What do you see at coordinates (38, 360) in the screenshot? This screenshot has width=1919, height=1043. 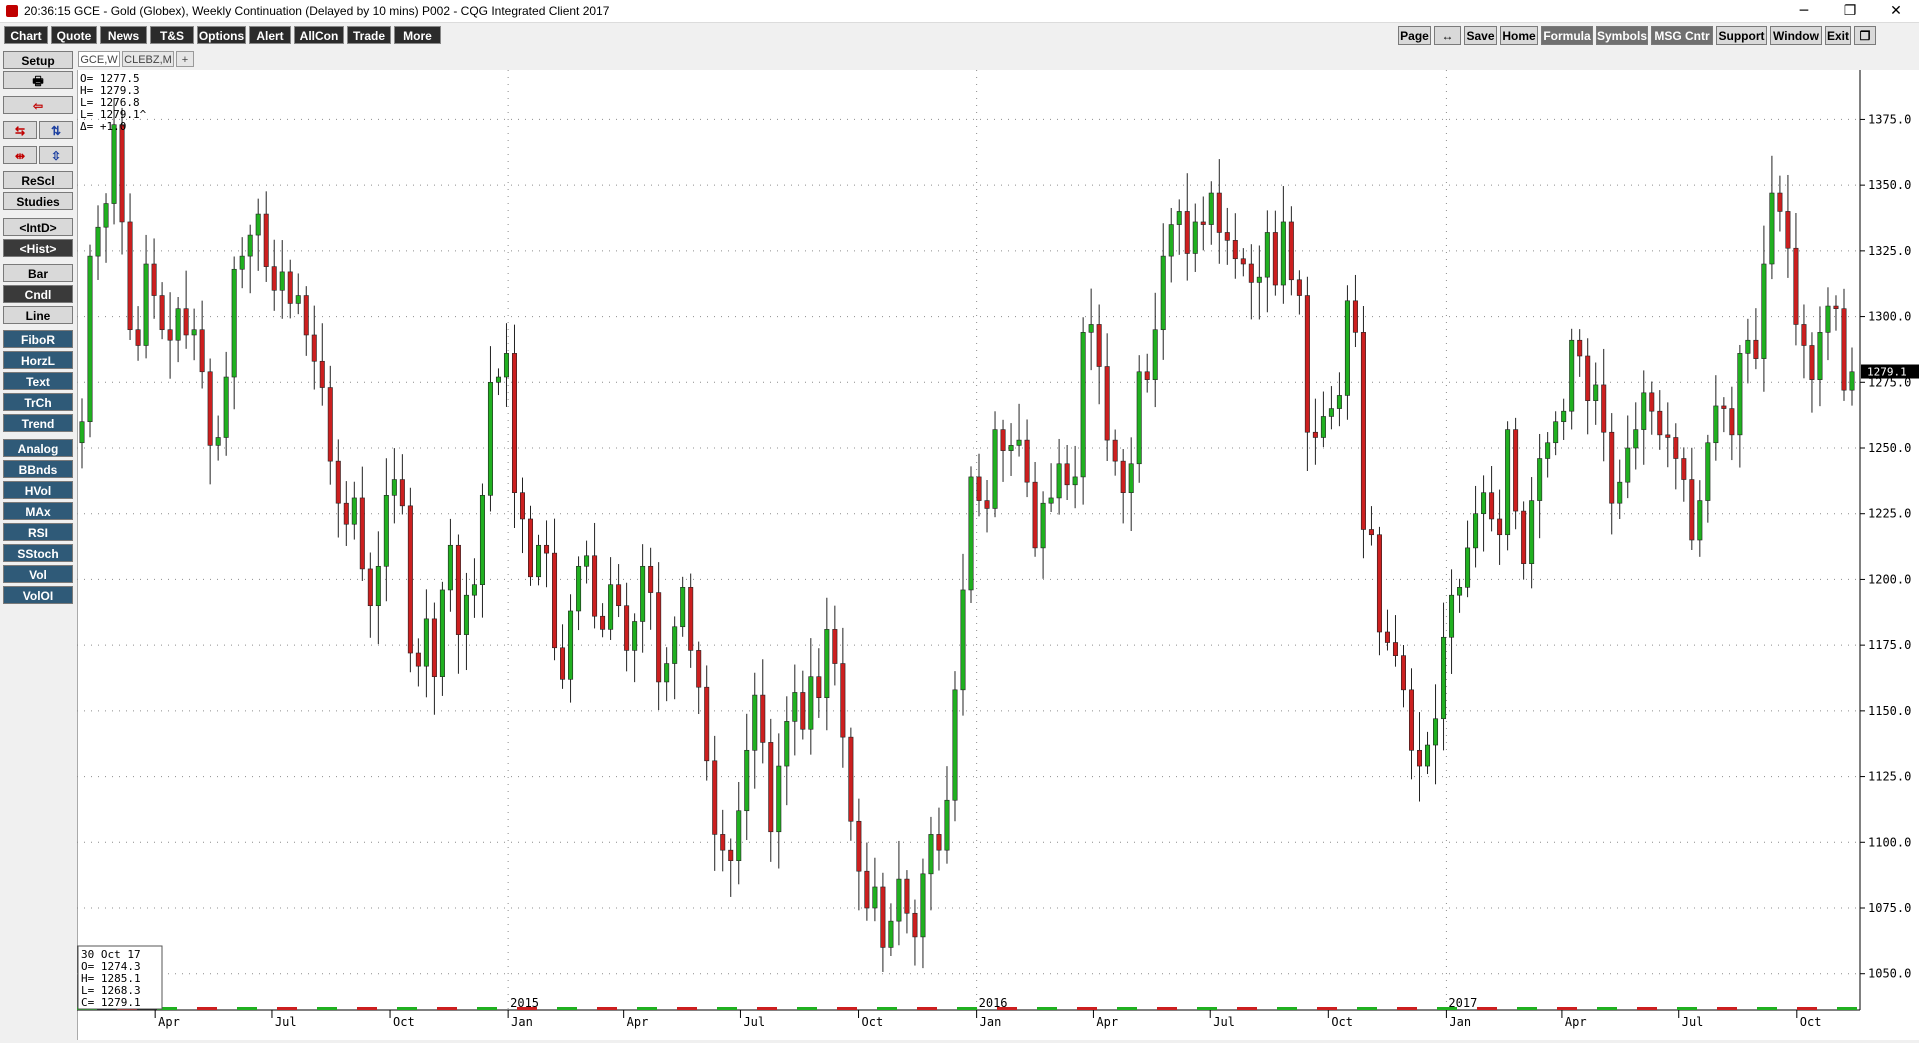 I see `horizontal-line-button: HorzL` at bounding box center [38, 360].